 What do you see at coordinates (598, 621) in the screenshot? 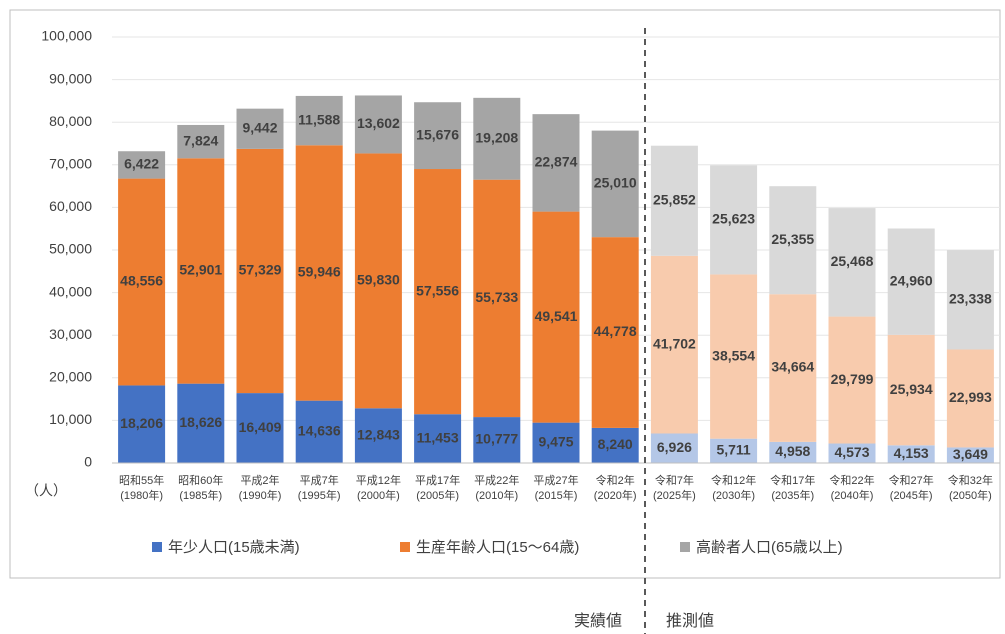
I see `annotation: 実績値` at bounding box center [598, 621].